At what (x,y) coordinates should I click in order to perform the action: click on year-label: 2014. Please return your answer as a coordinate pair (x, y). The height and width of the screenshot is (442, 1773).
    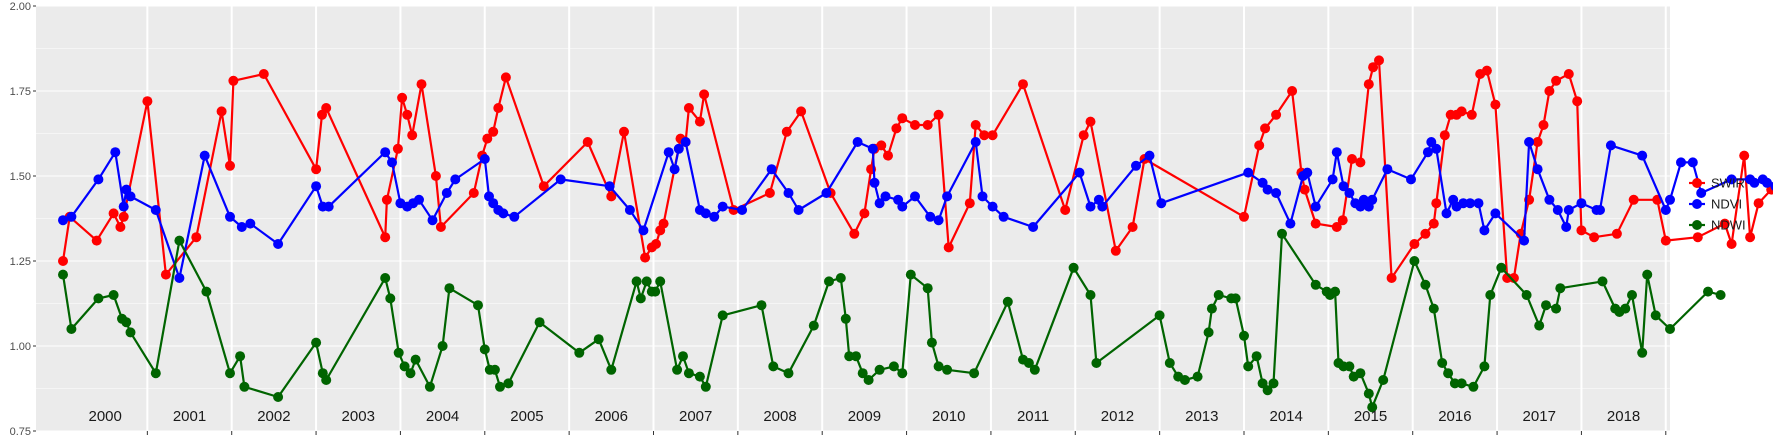
    Looking at the image, I should click on (1285, 416).